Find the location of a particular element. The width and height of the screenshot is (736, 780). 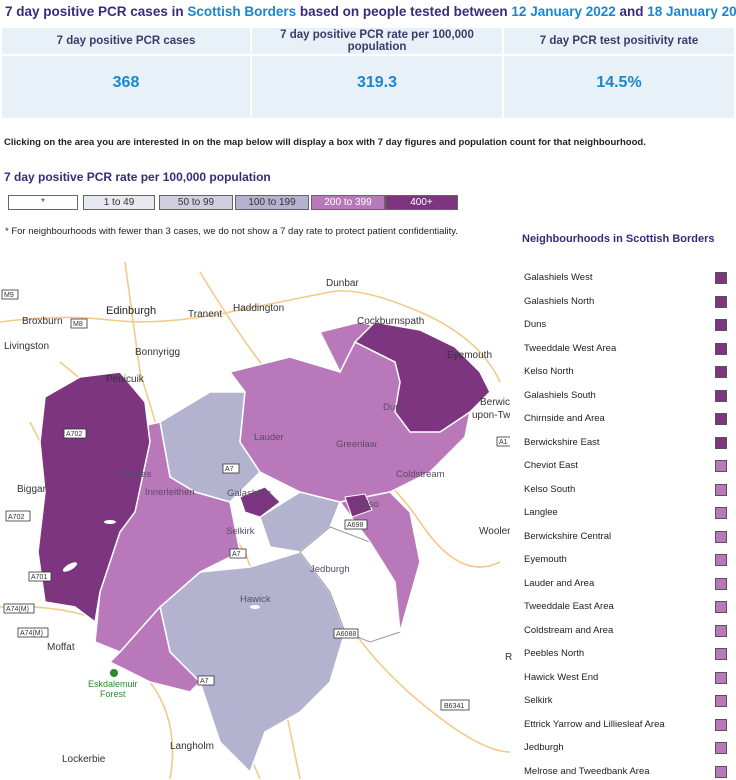

neighbourhood-label: Melrose and Tweedbank Area is located at coordinates (587, 771).